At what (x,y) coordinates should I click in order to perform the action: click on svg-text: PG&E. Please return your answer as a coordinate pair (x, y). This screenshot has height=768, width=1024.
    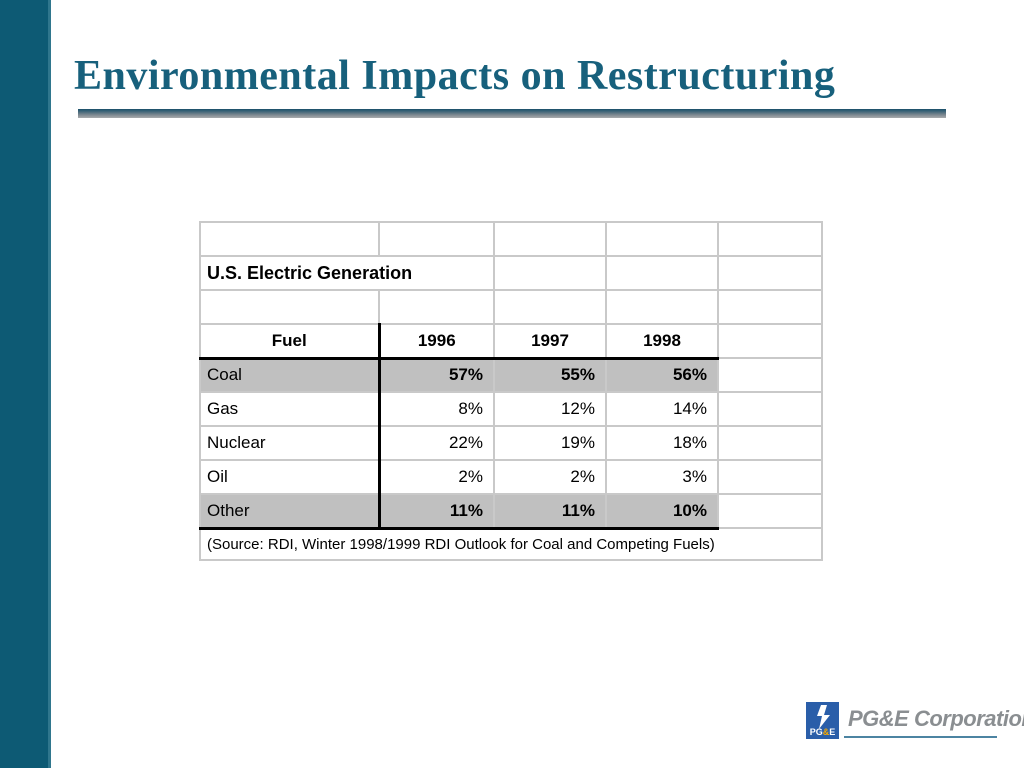
    Looking at the image, I should click on (823, 732).